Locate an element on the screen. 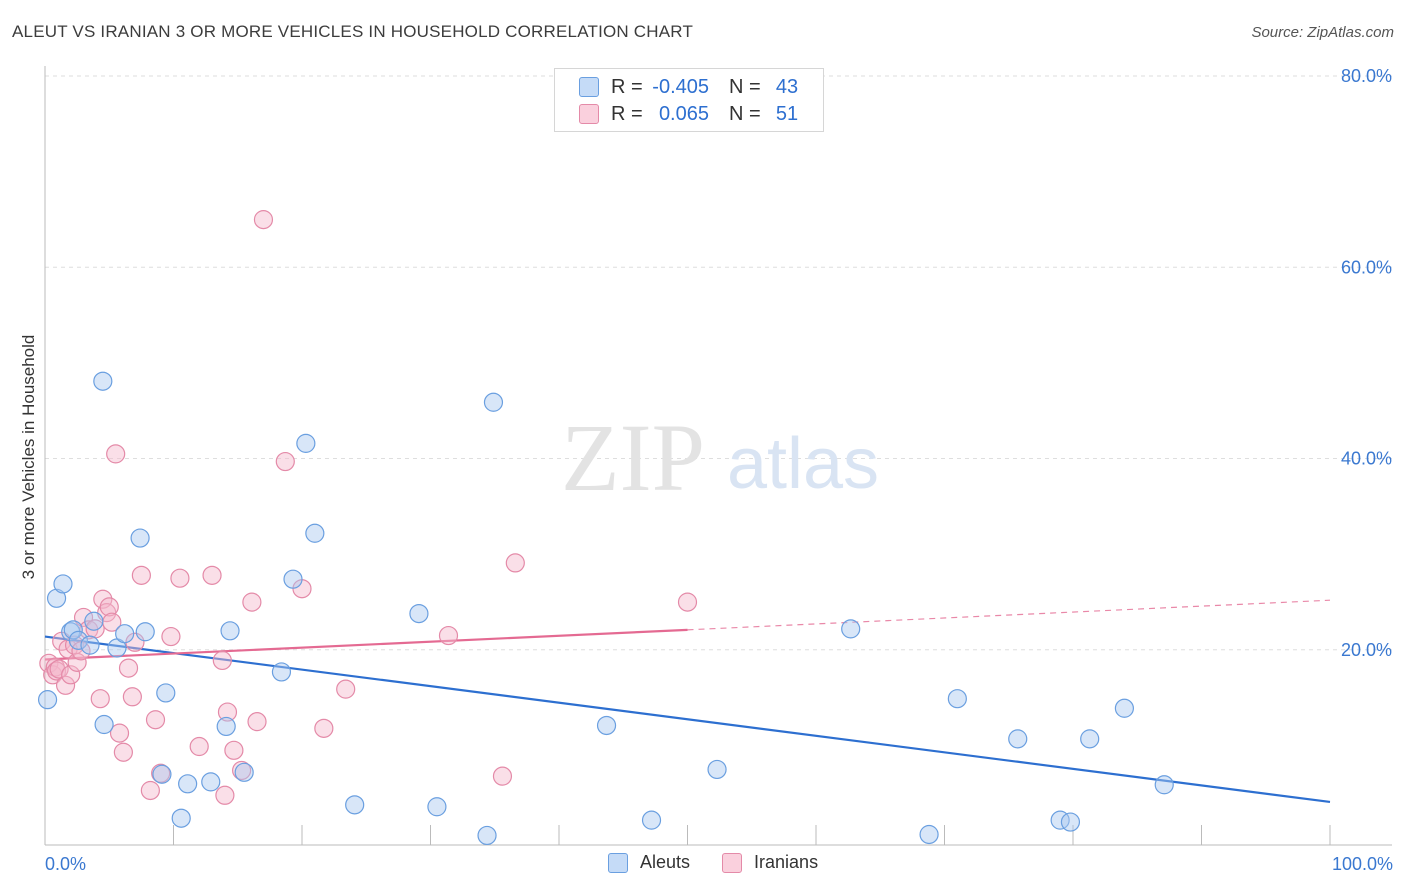 This screenshot has height=892, width=1406. stats-legend: R = -0.405 N = 43 R = 0.065 N = 51 is located at coordinates (689, 100).